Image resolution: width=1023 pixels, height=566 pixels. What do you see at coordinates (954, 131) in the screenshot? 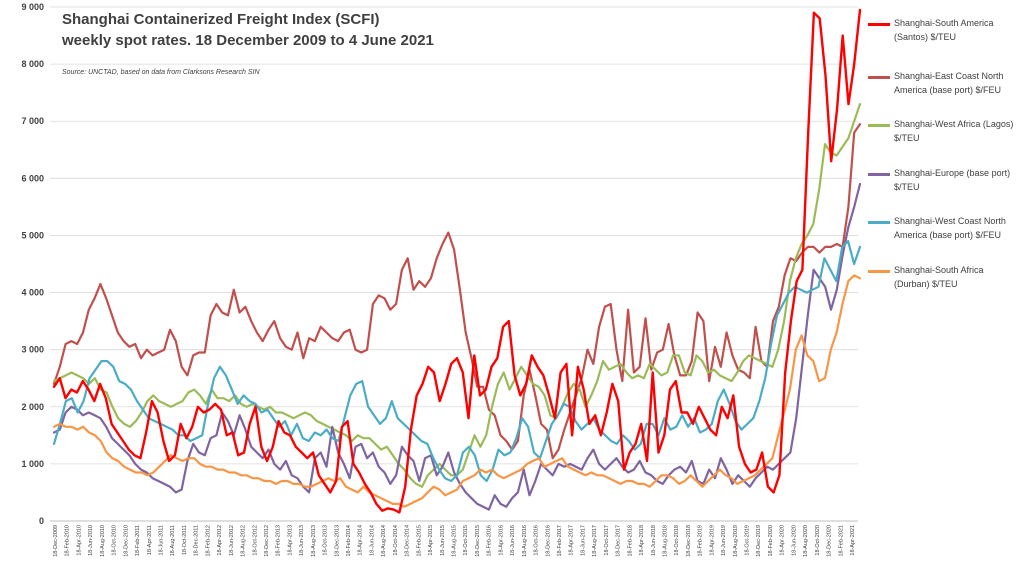
I see `legend-label: Shanghai-West Africa (Lagos) $/TEU` at bounding box center [954, 131].